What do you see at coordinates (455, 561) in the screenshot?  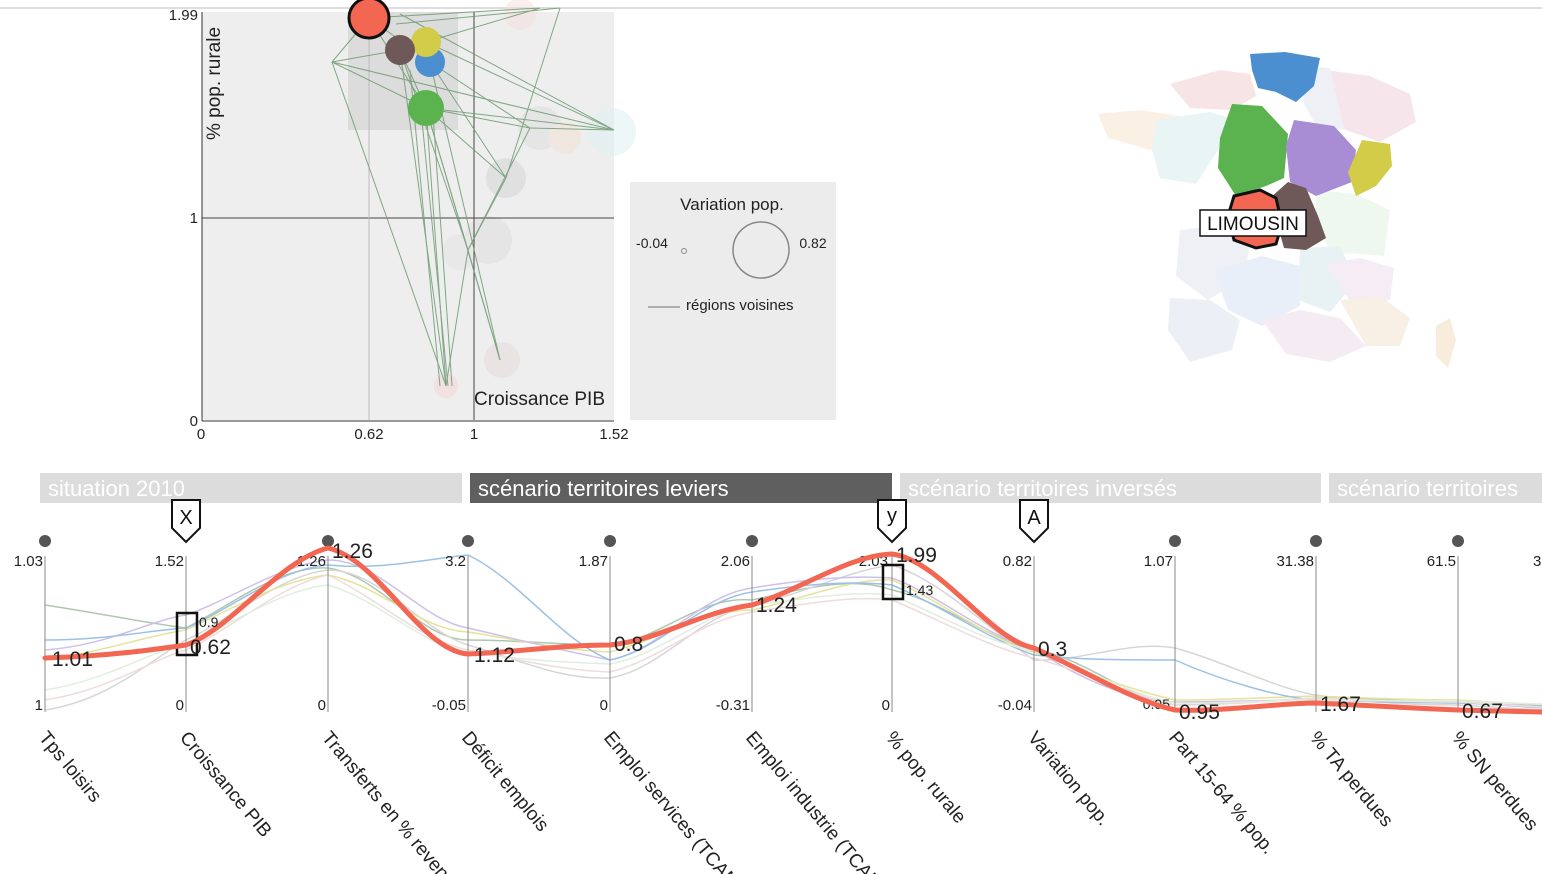 I see `axis-max-label: 3.2` at bounding box center [455, 561].